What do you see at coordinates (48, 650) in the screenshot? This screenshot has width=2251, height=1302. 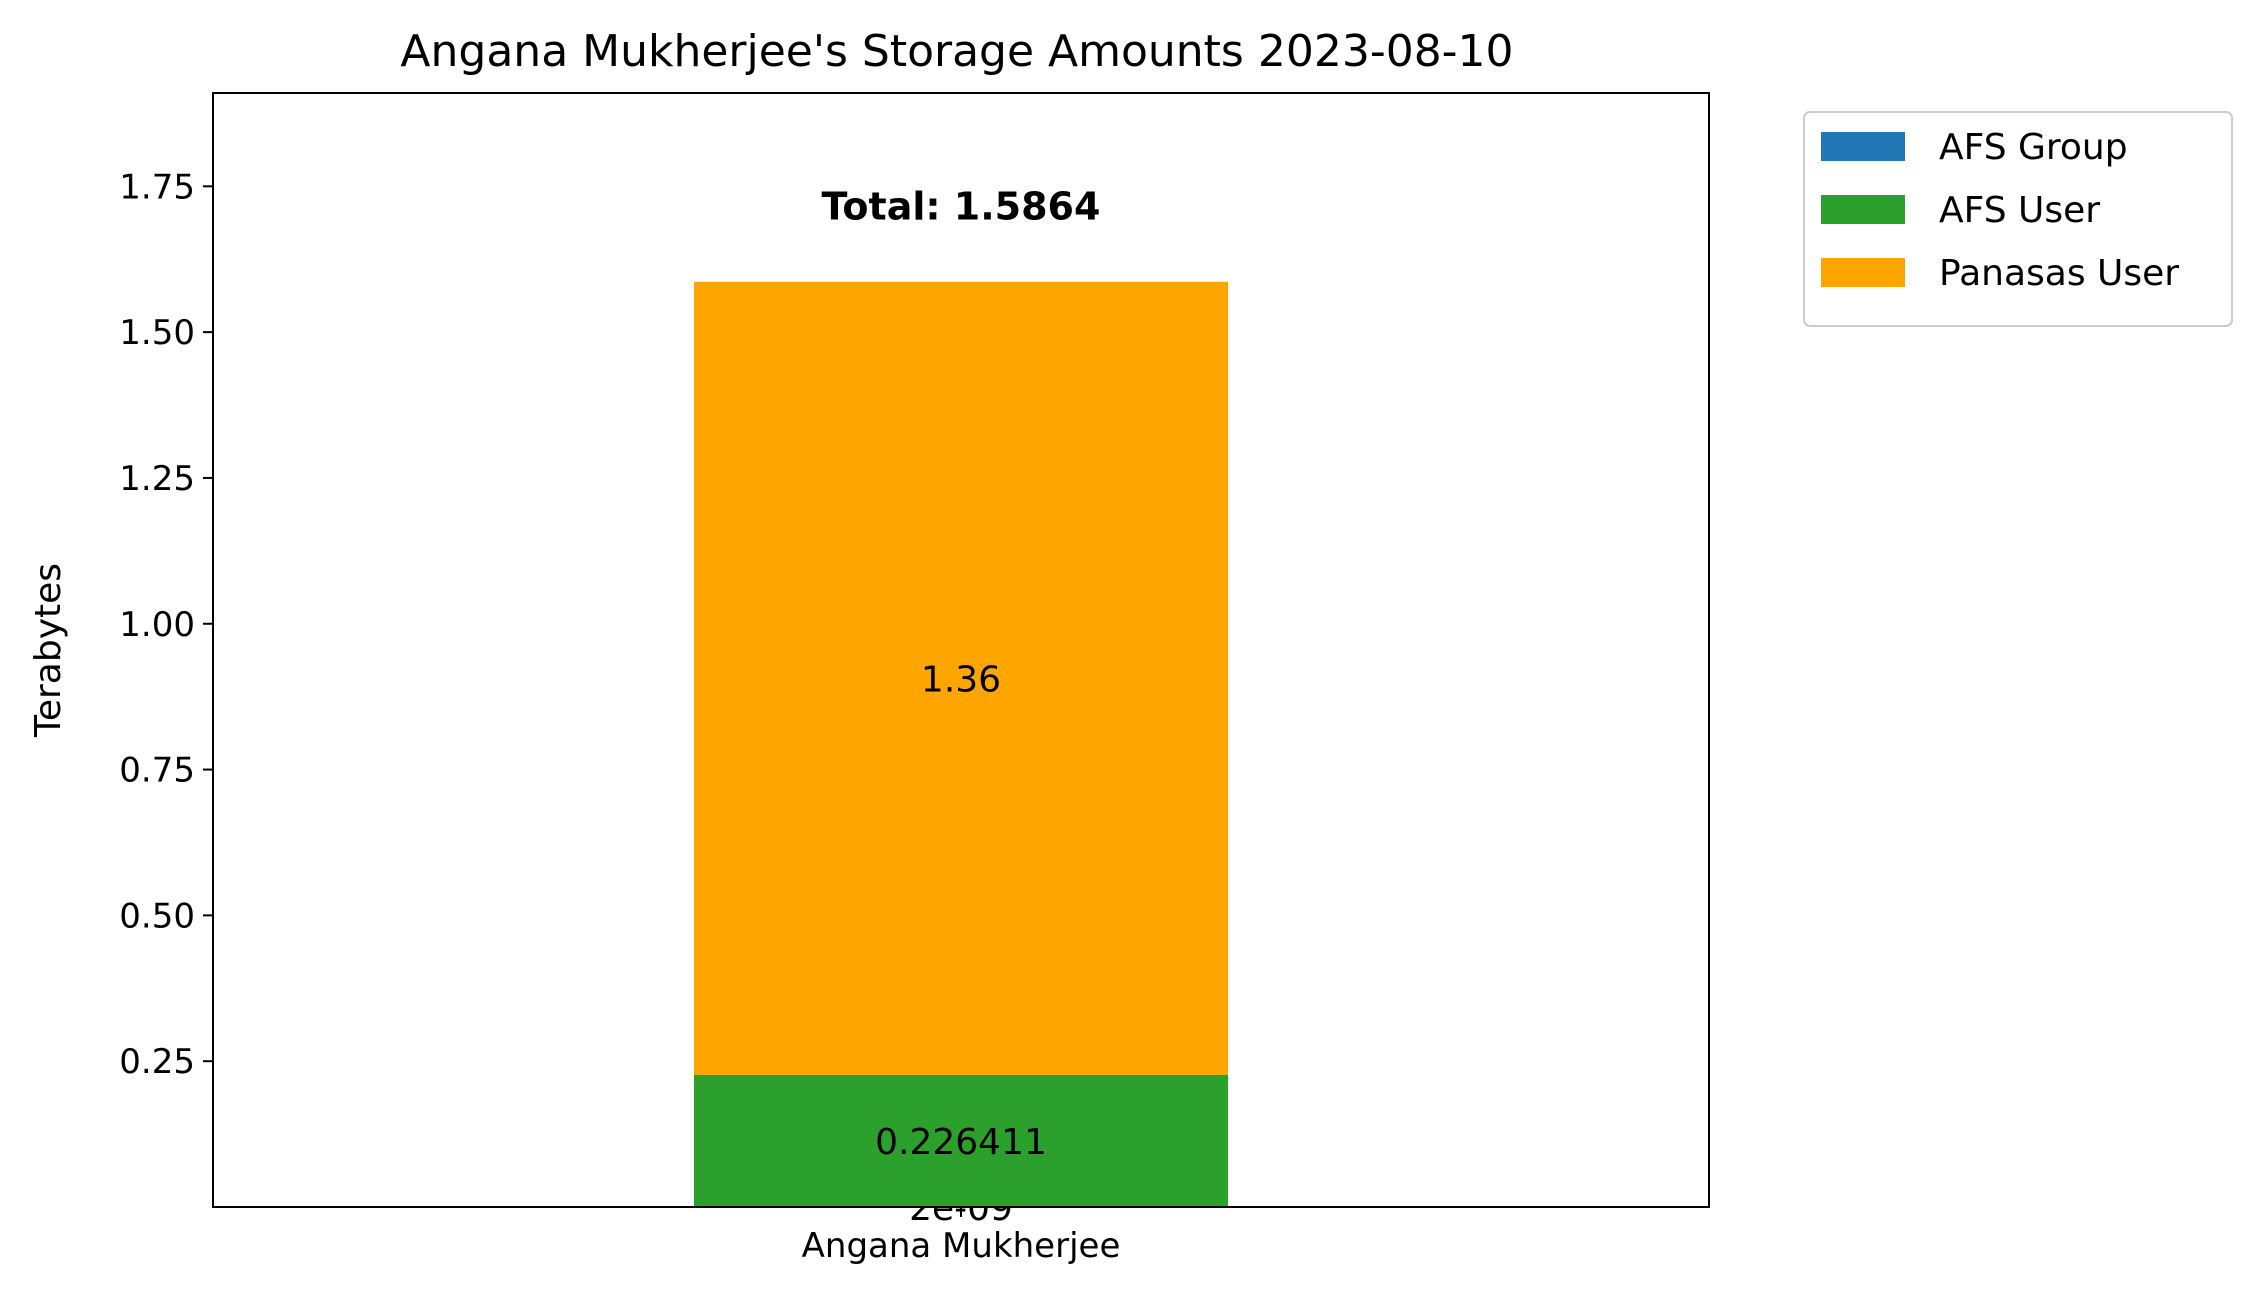 I see `y-axis-label: Terabytes` at bounding box center [48, 650].